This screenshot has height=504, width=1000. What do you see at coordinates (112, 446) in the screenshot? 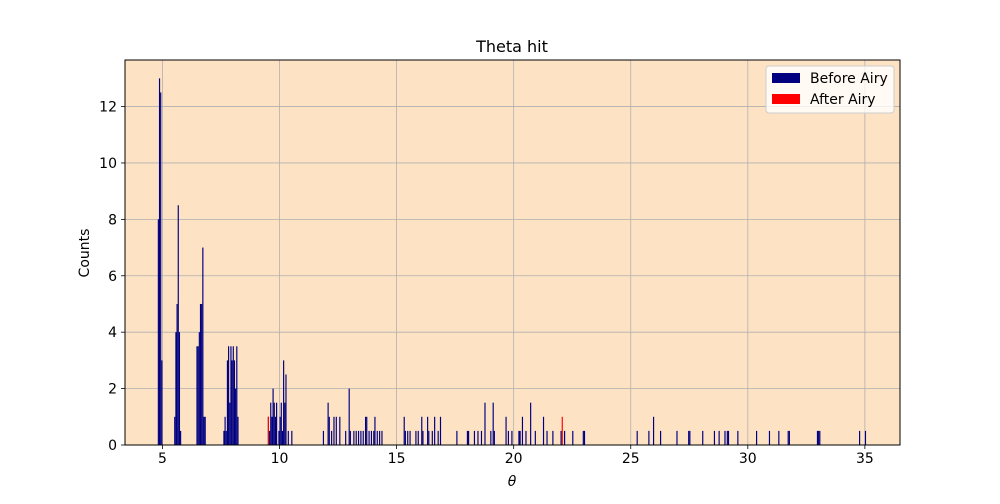
I see `y-tick-label: 0` at bounding box center [112, 446].